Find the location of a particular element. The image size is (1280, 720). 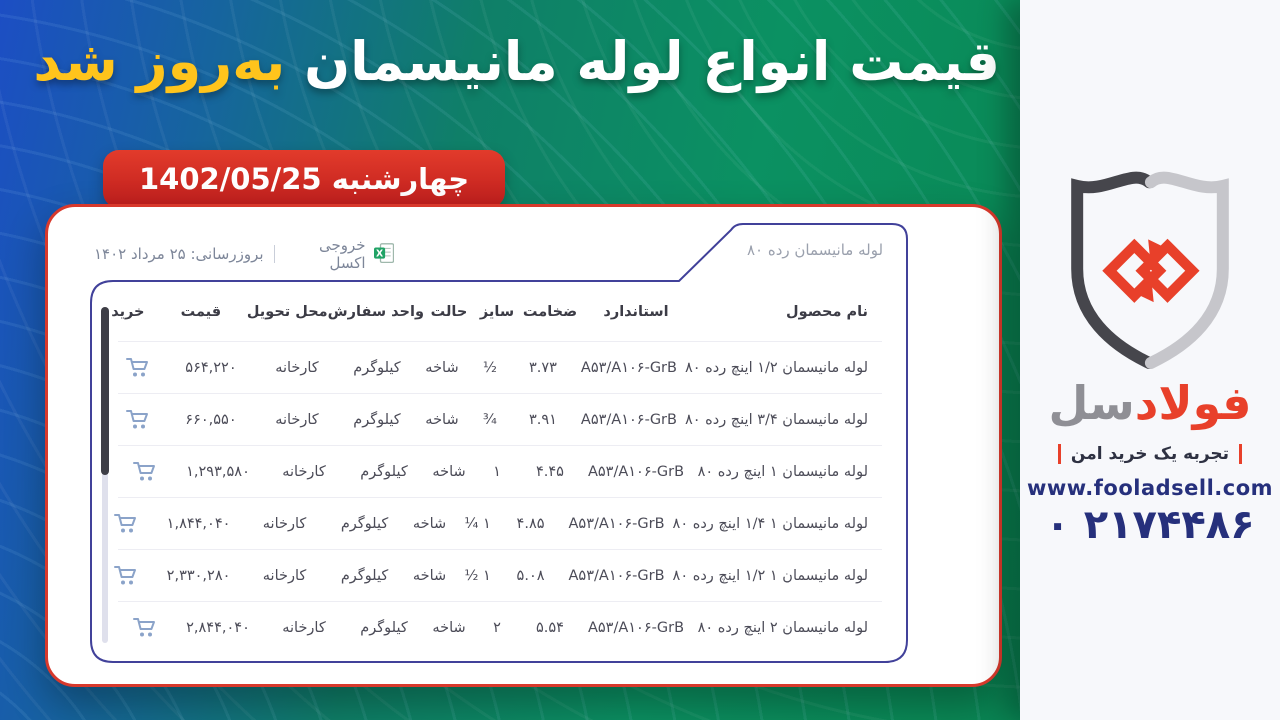

cell-price: ۲,۸۴۴,۰۴۰ is located at coordinates (218, 627).